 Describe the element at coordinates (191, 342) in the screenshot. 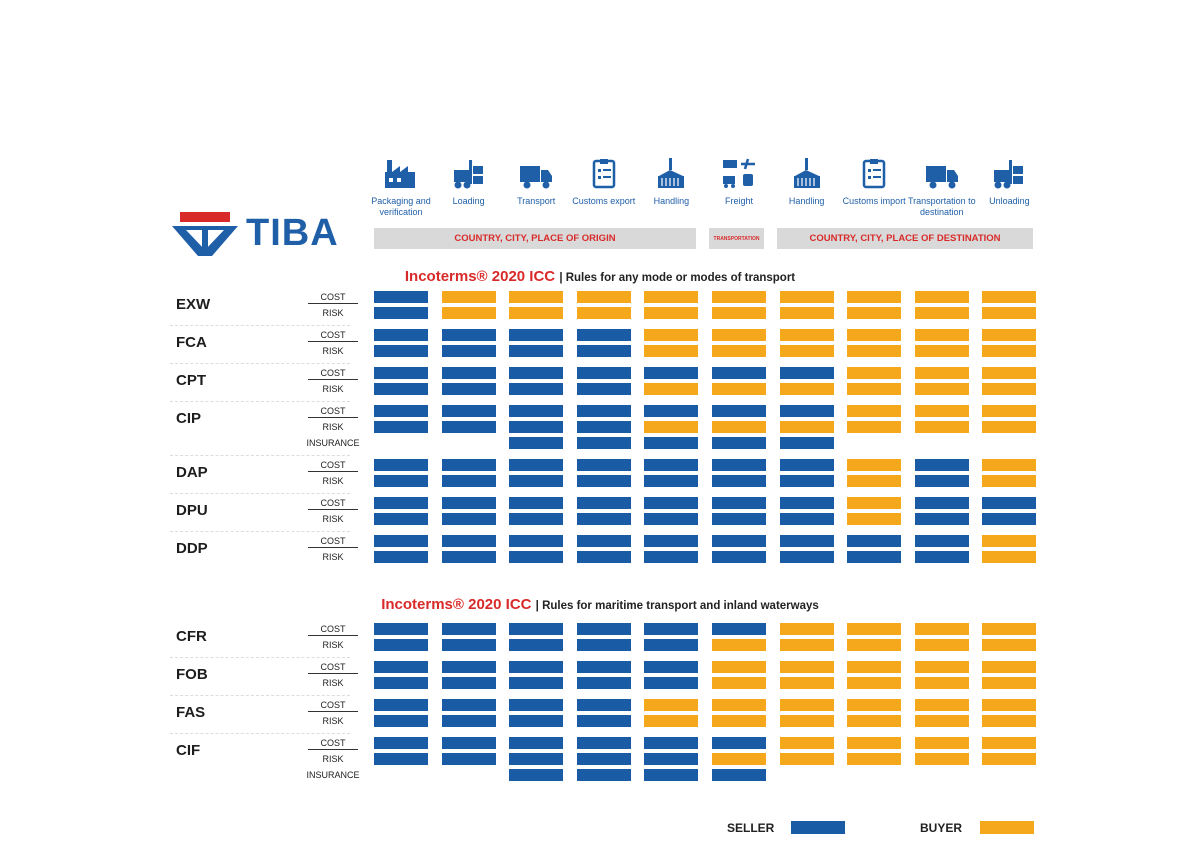

I see `term-name: FCA` at that location.